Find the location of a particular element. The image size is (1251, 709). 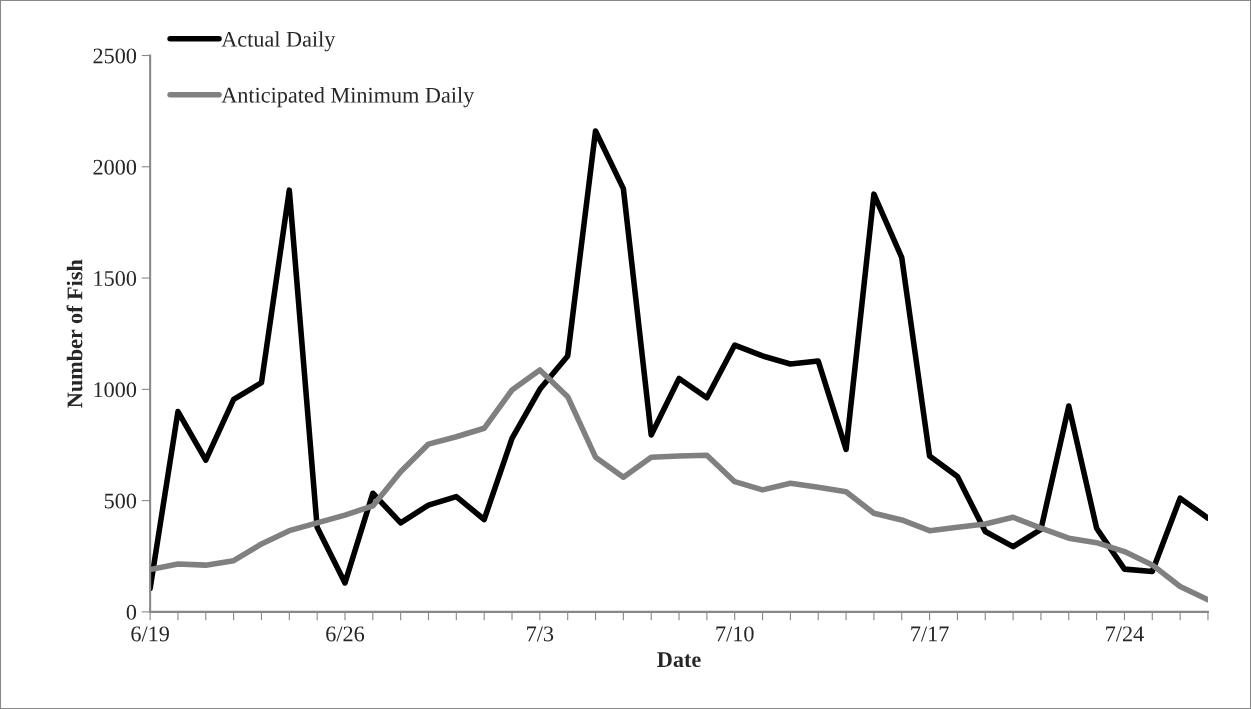

y-tick-label: 2000 is located at coordinates (115, 167).